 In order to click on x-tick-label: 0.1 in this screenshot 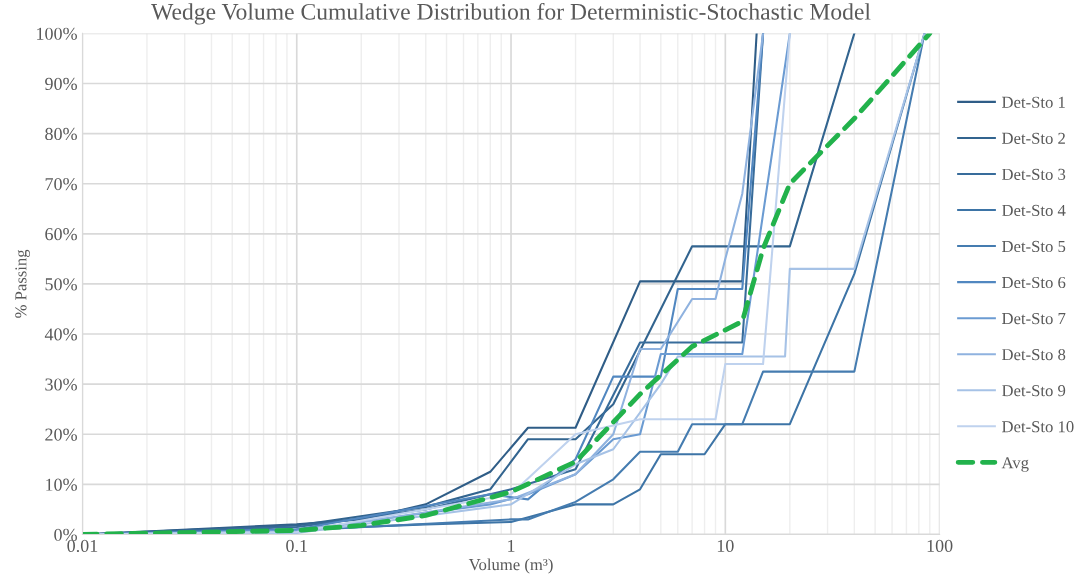, I will do `click(296, 546)`.